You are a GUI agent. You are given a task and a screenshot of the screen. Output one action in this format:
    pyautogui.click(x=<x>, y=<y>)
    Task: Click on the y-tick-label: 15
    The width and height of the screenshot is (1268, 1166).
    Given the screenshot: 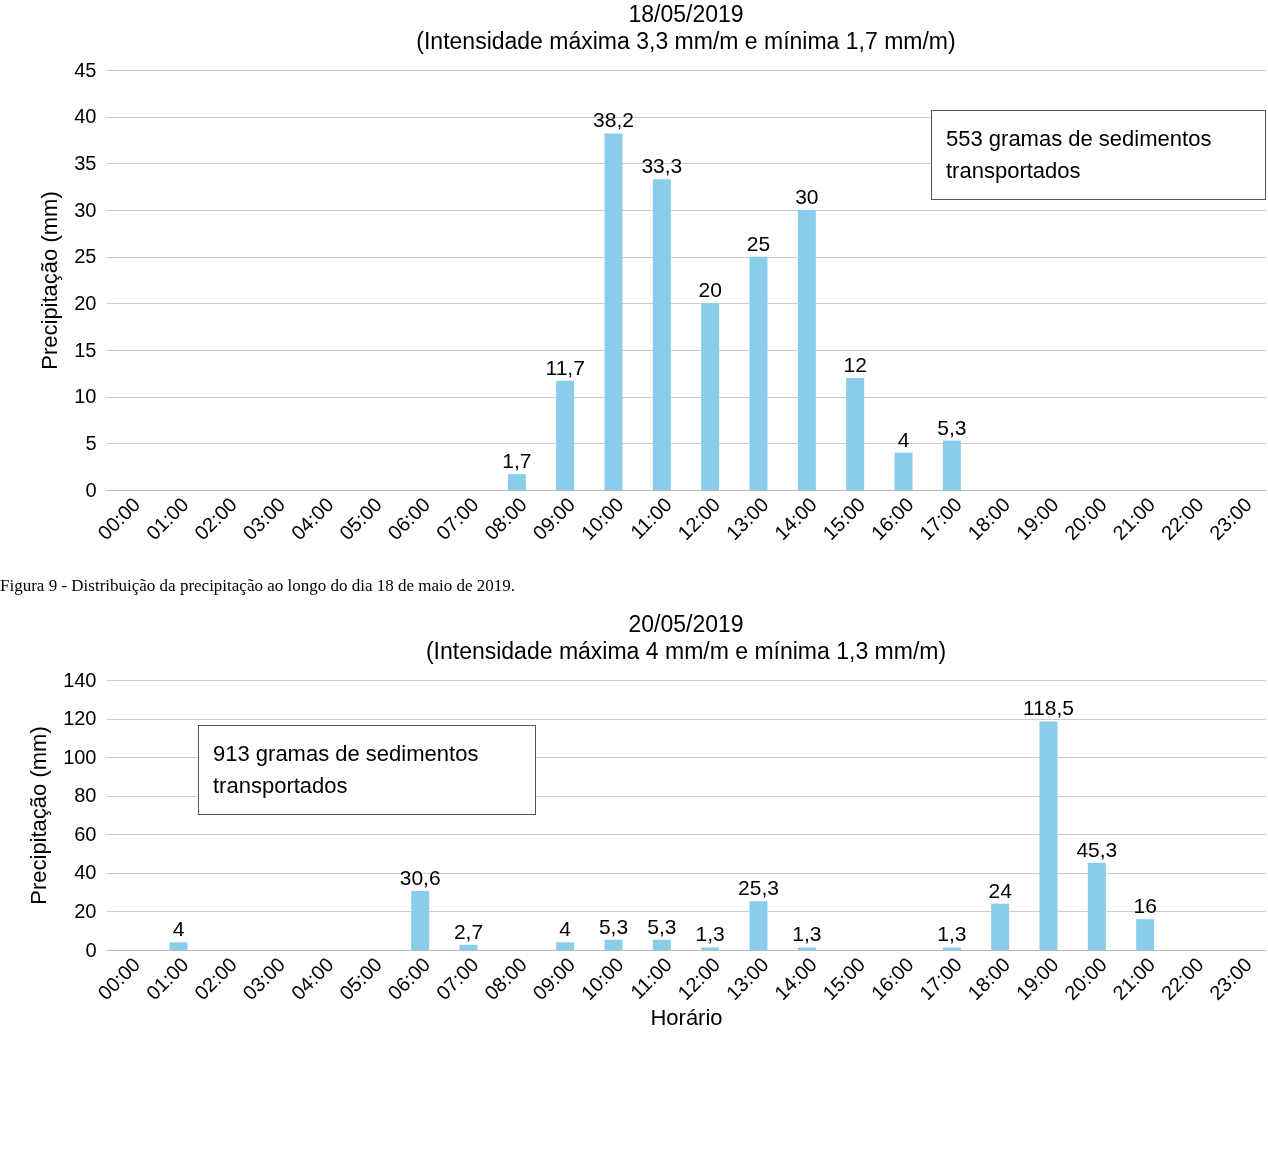 What is the action you would take?
    pyautogui.click(x=85, y=349)
    